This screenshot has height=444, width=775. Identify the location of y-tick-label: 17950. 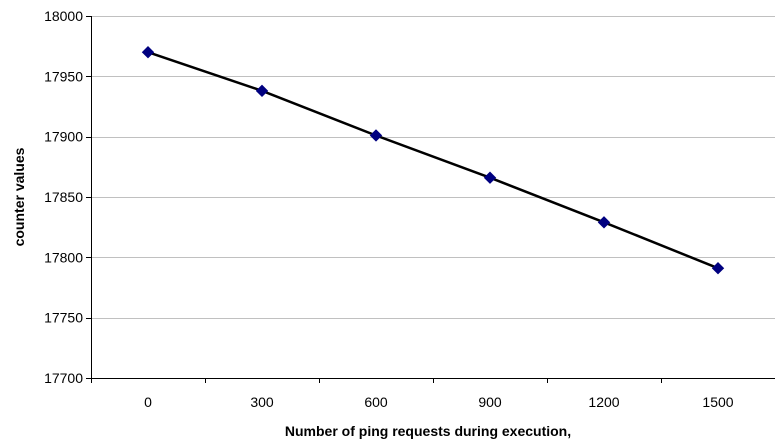
(63, 76).